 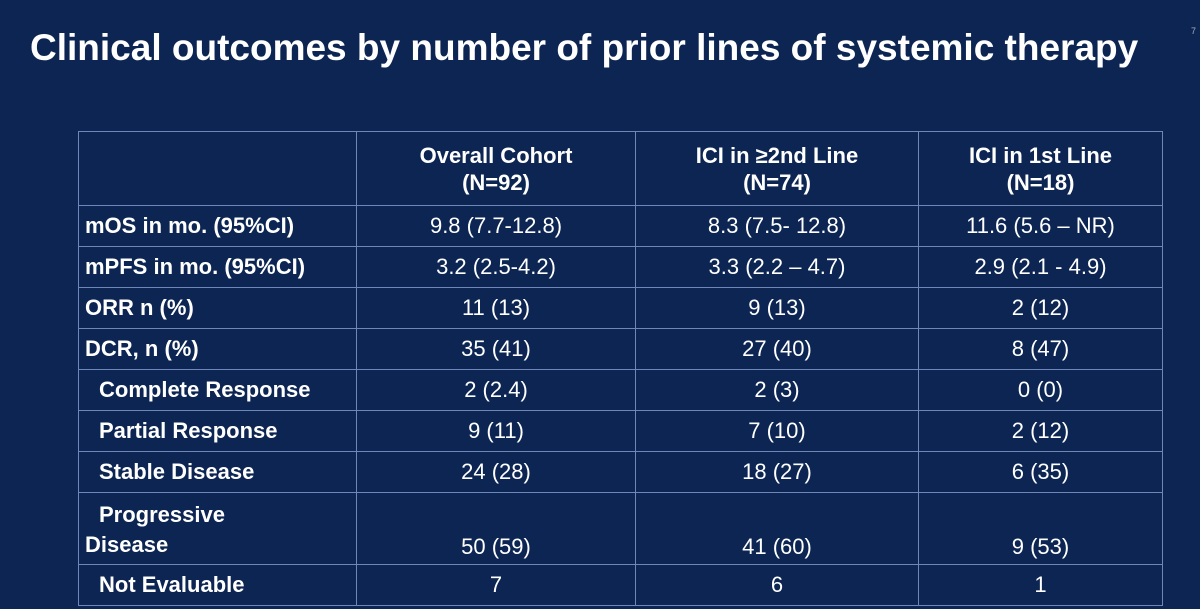 I want to click on row-label: Not Evaluable, so click(x=217, y=585).